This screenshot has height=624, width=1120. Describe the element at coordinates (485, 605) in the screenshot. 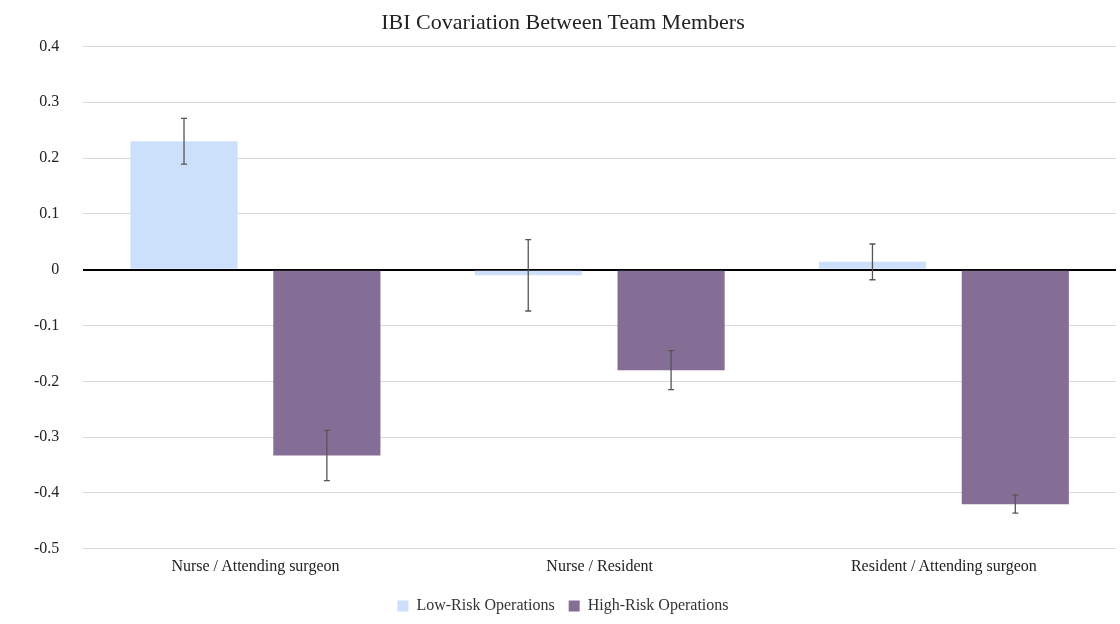

I see `legend-label: Low-Risk Operations` at that location.